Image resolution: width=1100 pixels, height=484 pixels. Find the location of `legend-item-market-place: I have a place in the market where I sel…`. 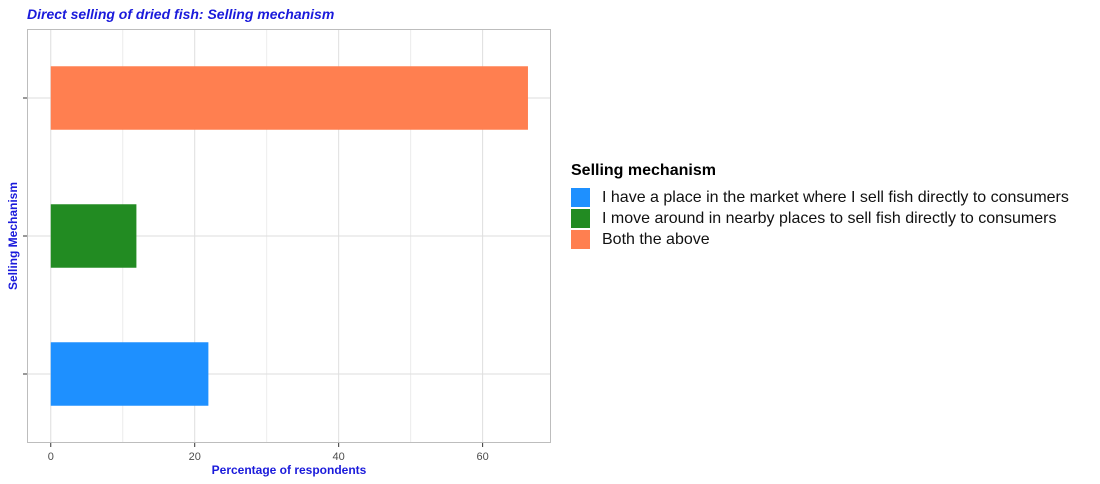

legend-item-market-place: I have a place in the market where I sel… is located at coordinates (820, 197).